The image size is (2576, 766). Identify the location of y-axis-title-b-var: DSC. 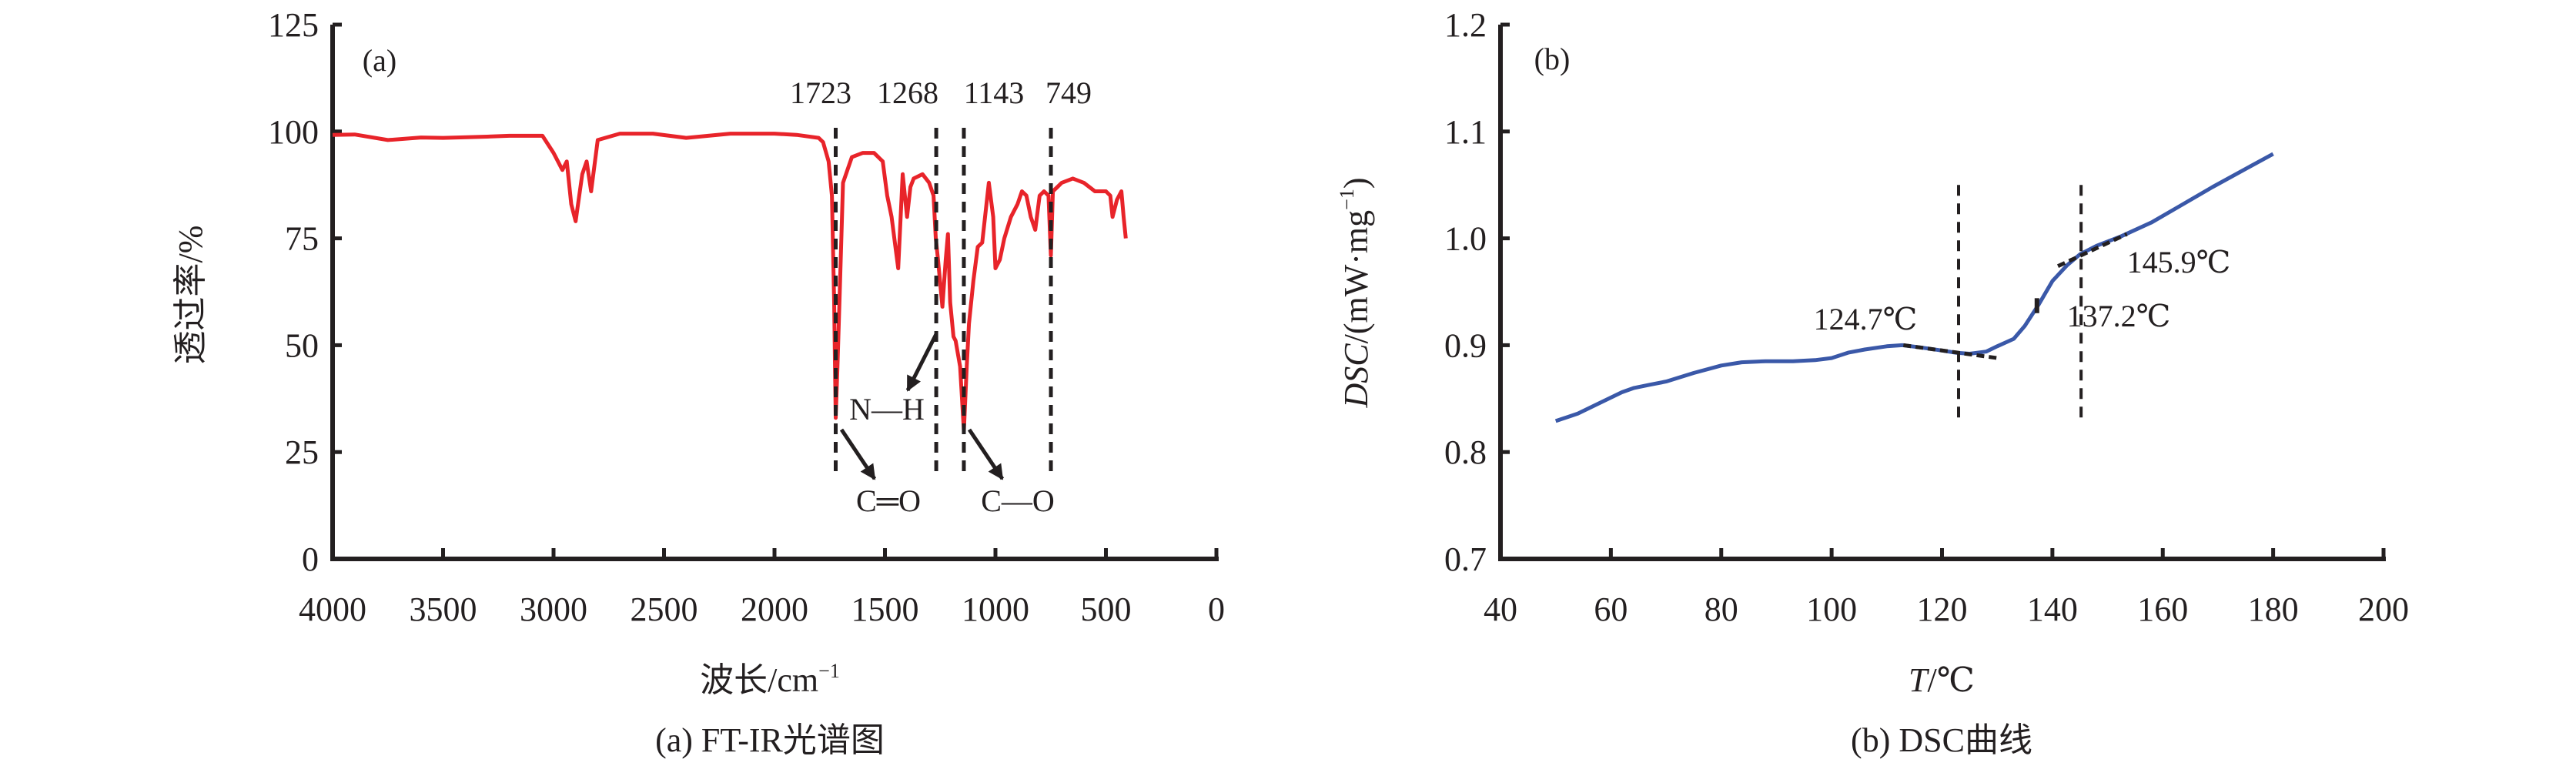
(1356, 376).